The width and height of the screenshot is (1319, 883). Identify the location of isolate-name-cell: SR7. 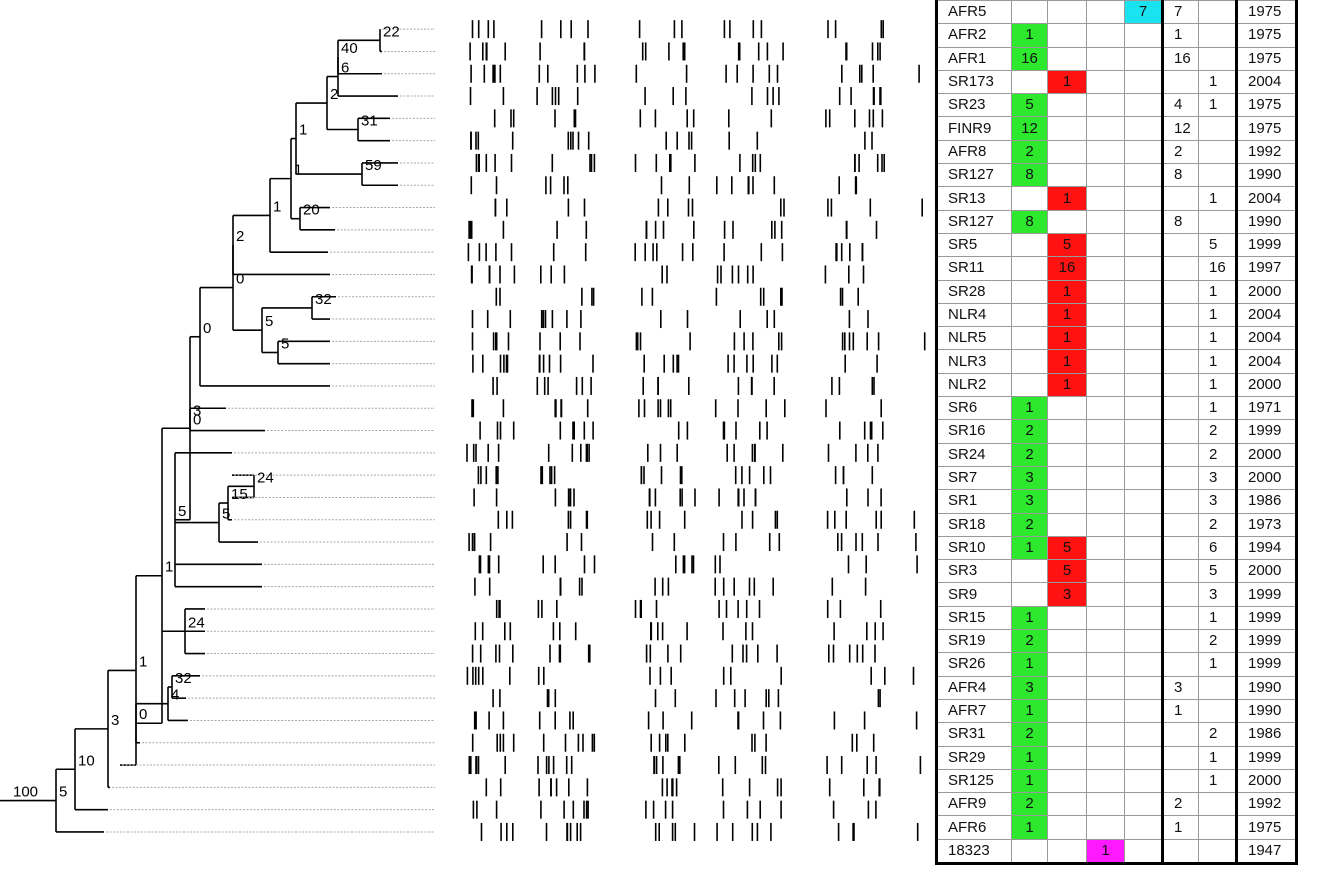
(973, 478).